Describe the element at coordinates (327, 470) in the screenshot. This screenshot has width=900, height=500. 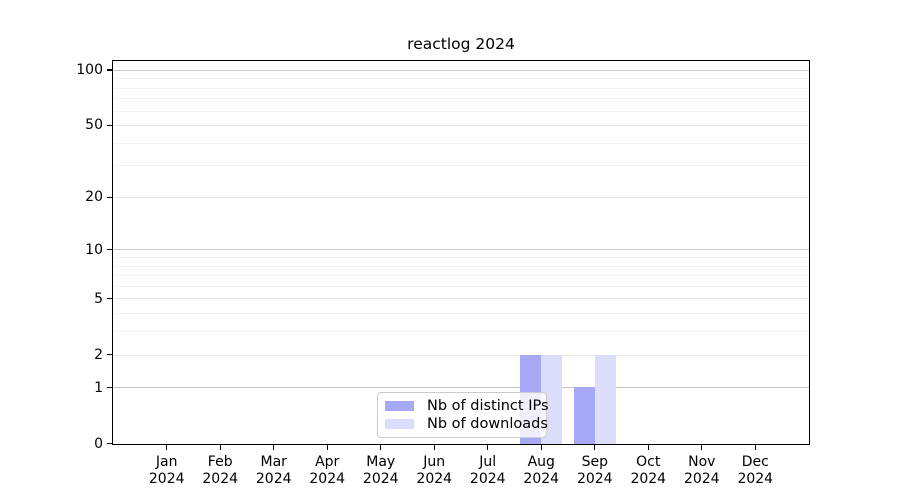
I see `x-axis-label: Apr 2024` at that location.